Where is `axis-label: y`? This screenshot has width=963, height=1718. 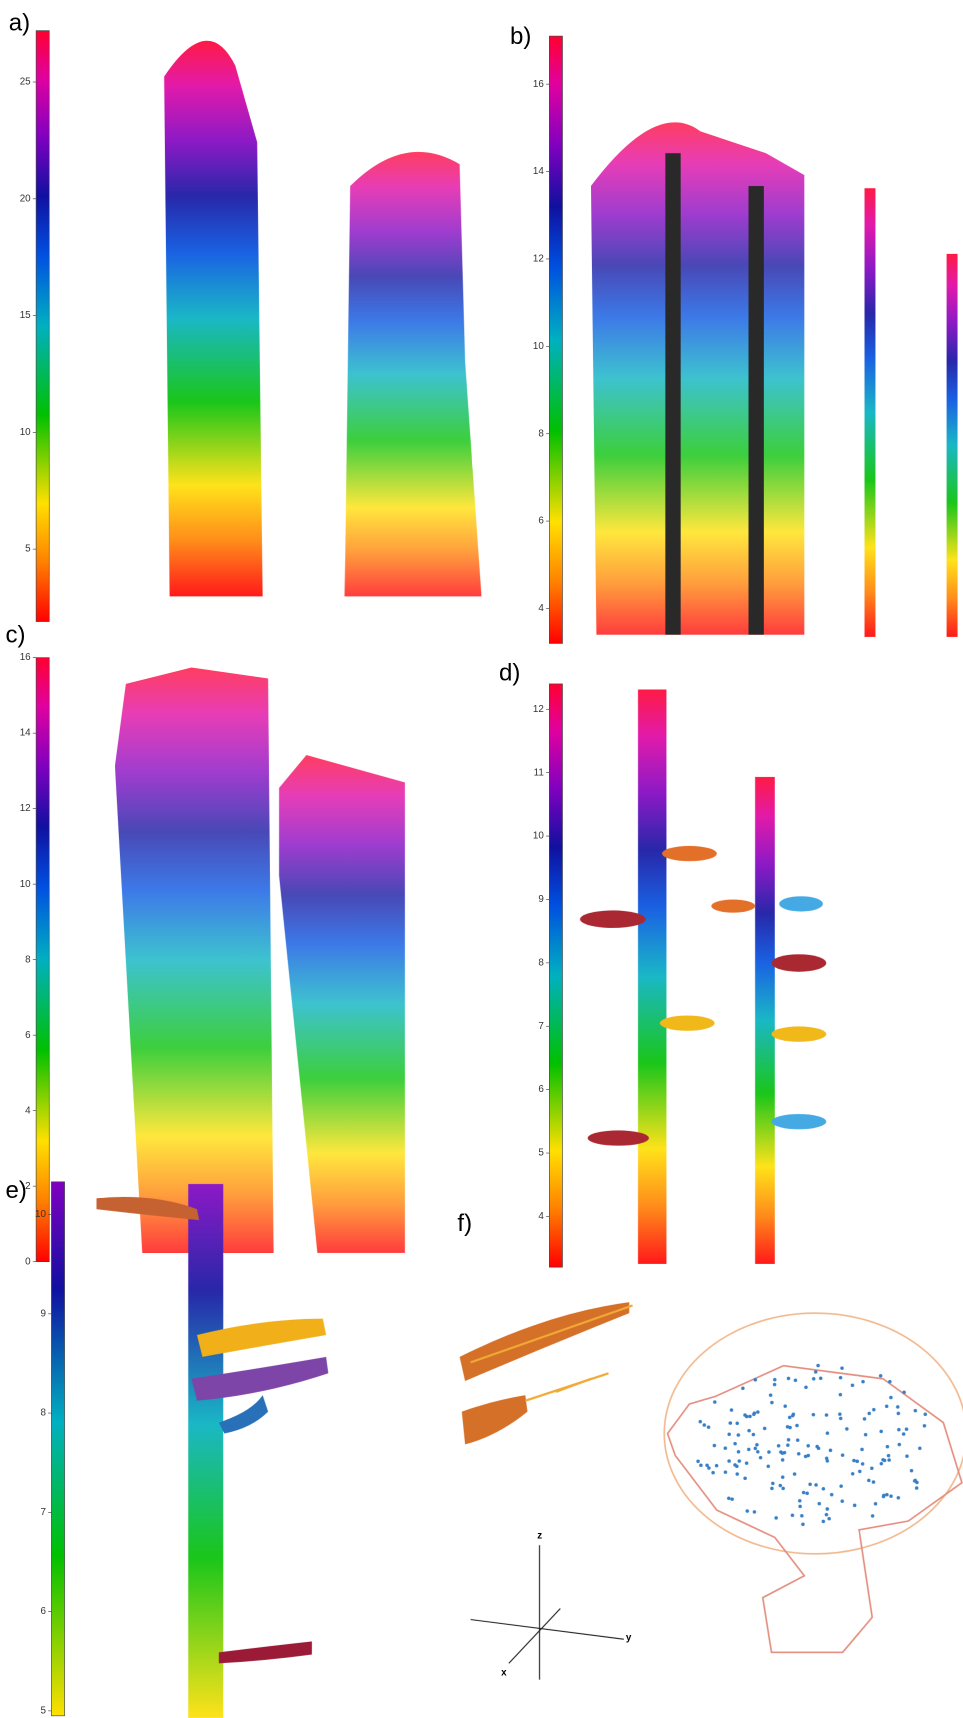 axis-label: y is located at coordinates (629, 1637).